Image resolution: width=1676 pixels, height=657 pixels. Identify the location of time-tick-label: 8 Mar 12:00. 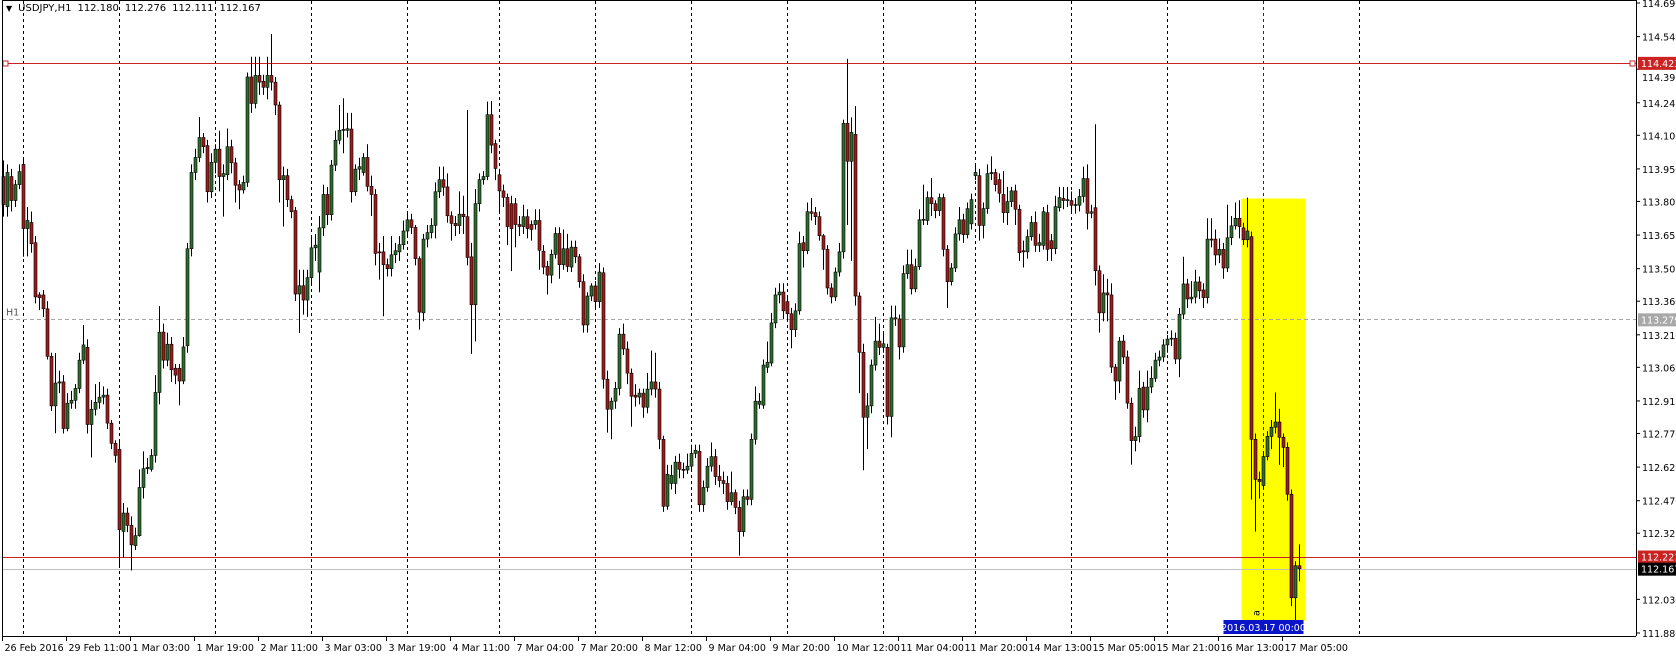
(673, 648).